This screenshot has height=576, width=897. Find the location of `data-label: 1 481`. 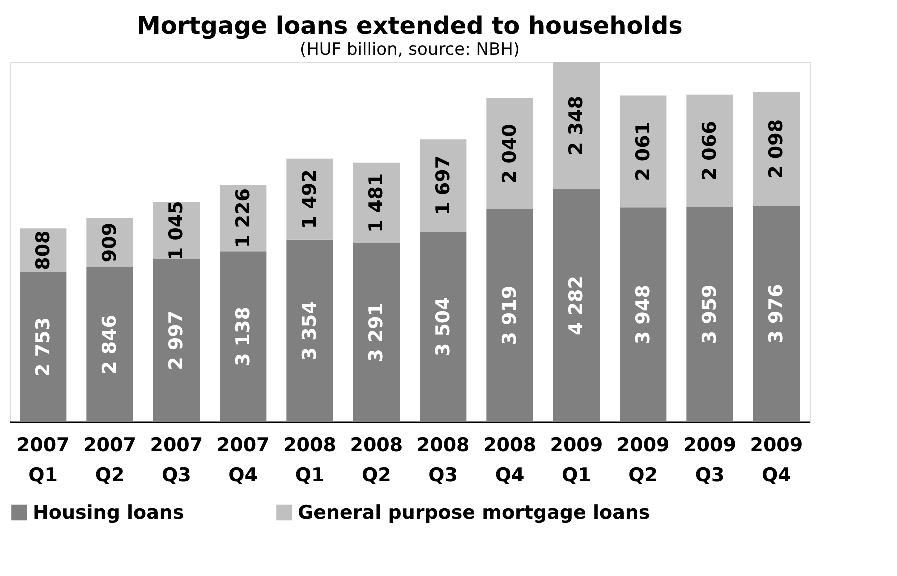

data-label: 1 481 is located at coordinates (377, 203).